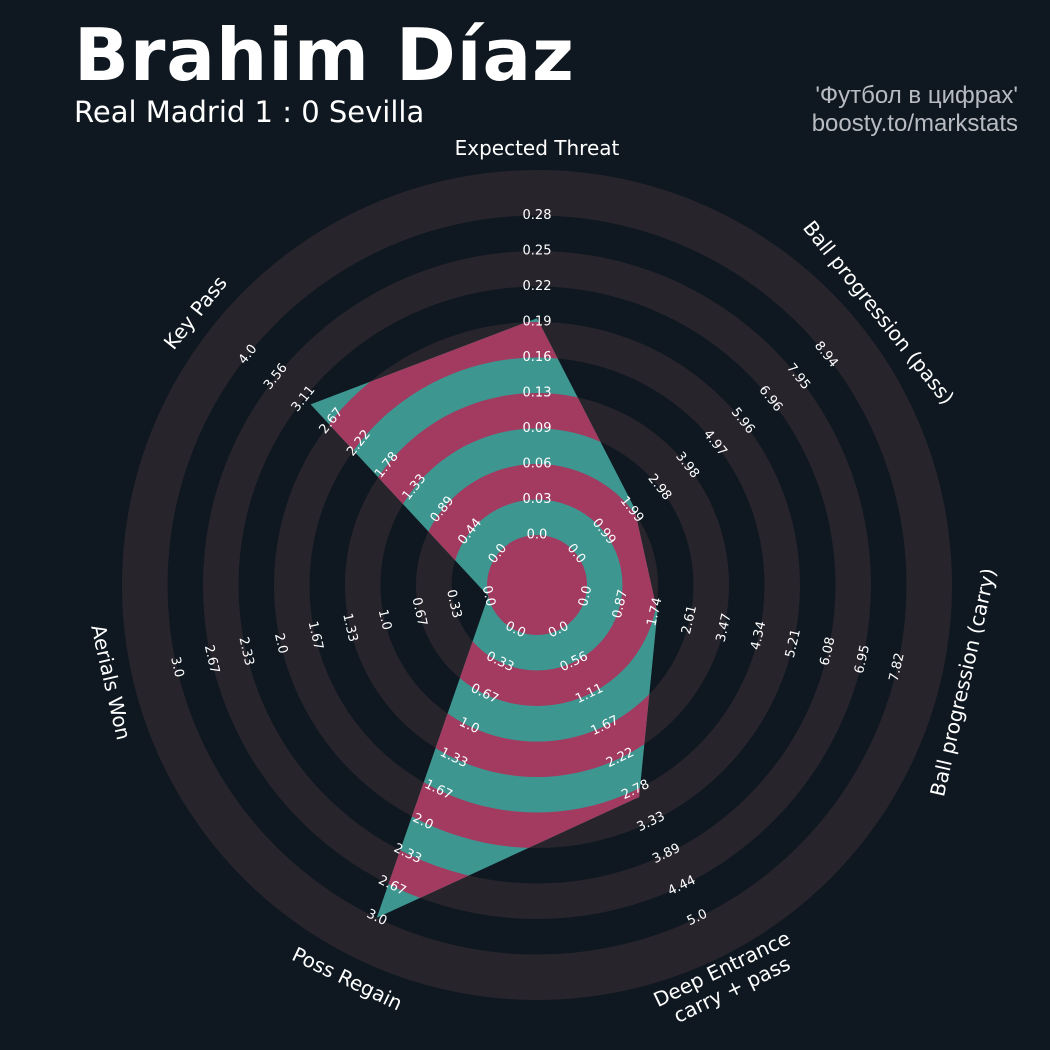 The image size is (1050, 1050). I want to click on tick-label: 0.33, so click(453, 604).